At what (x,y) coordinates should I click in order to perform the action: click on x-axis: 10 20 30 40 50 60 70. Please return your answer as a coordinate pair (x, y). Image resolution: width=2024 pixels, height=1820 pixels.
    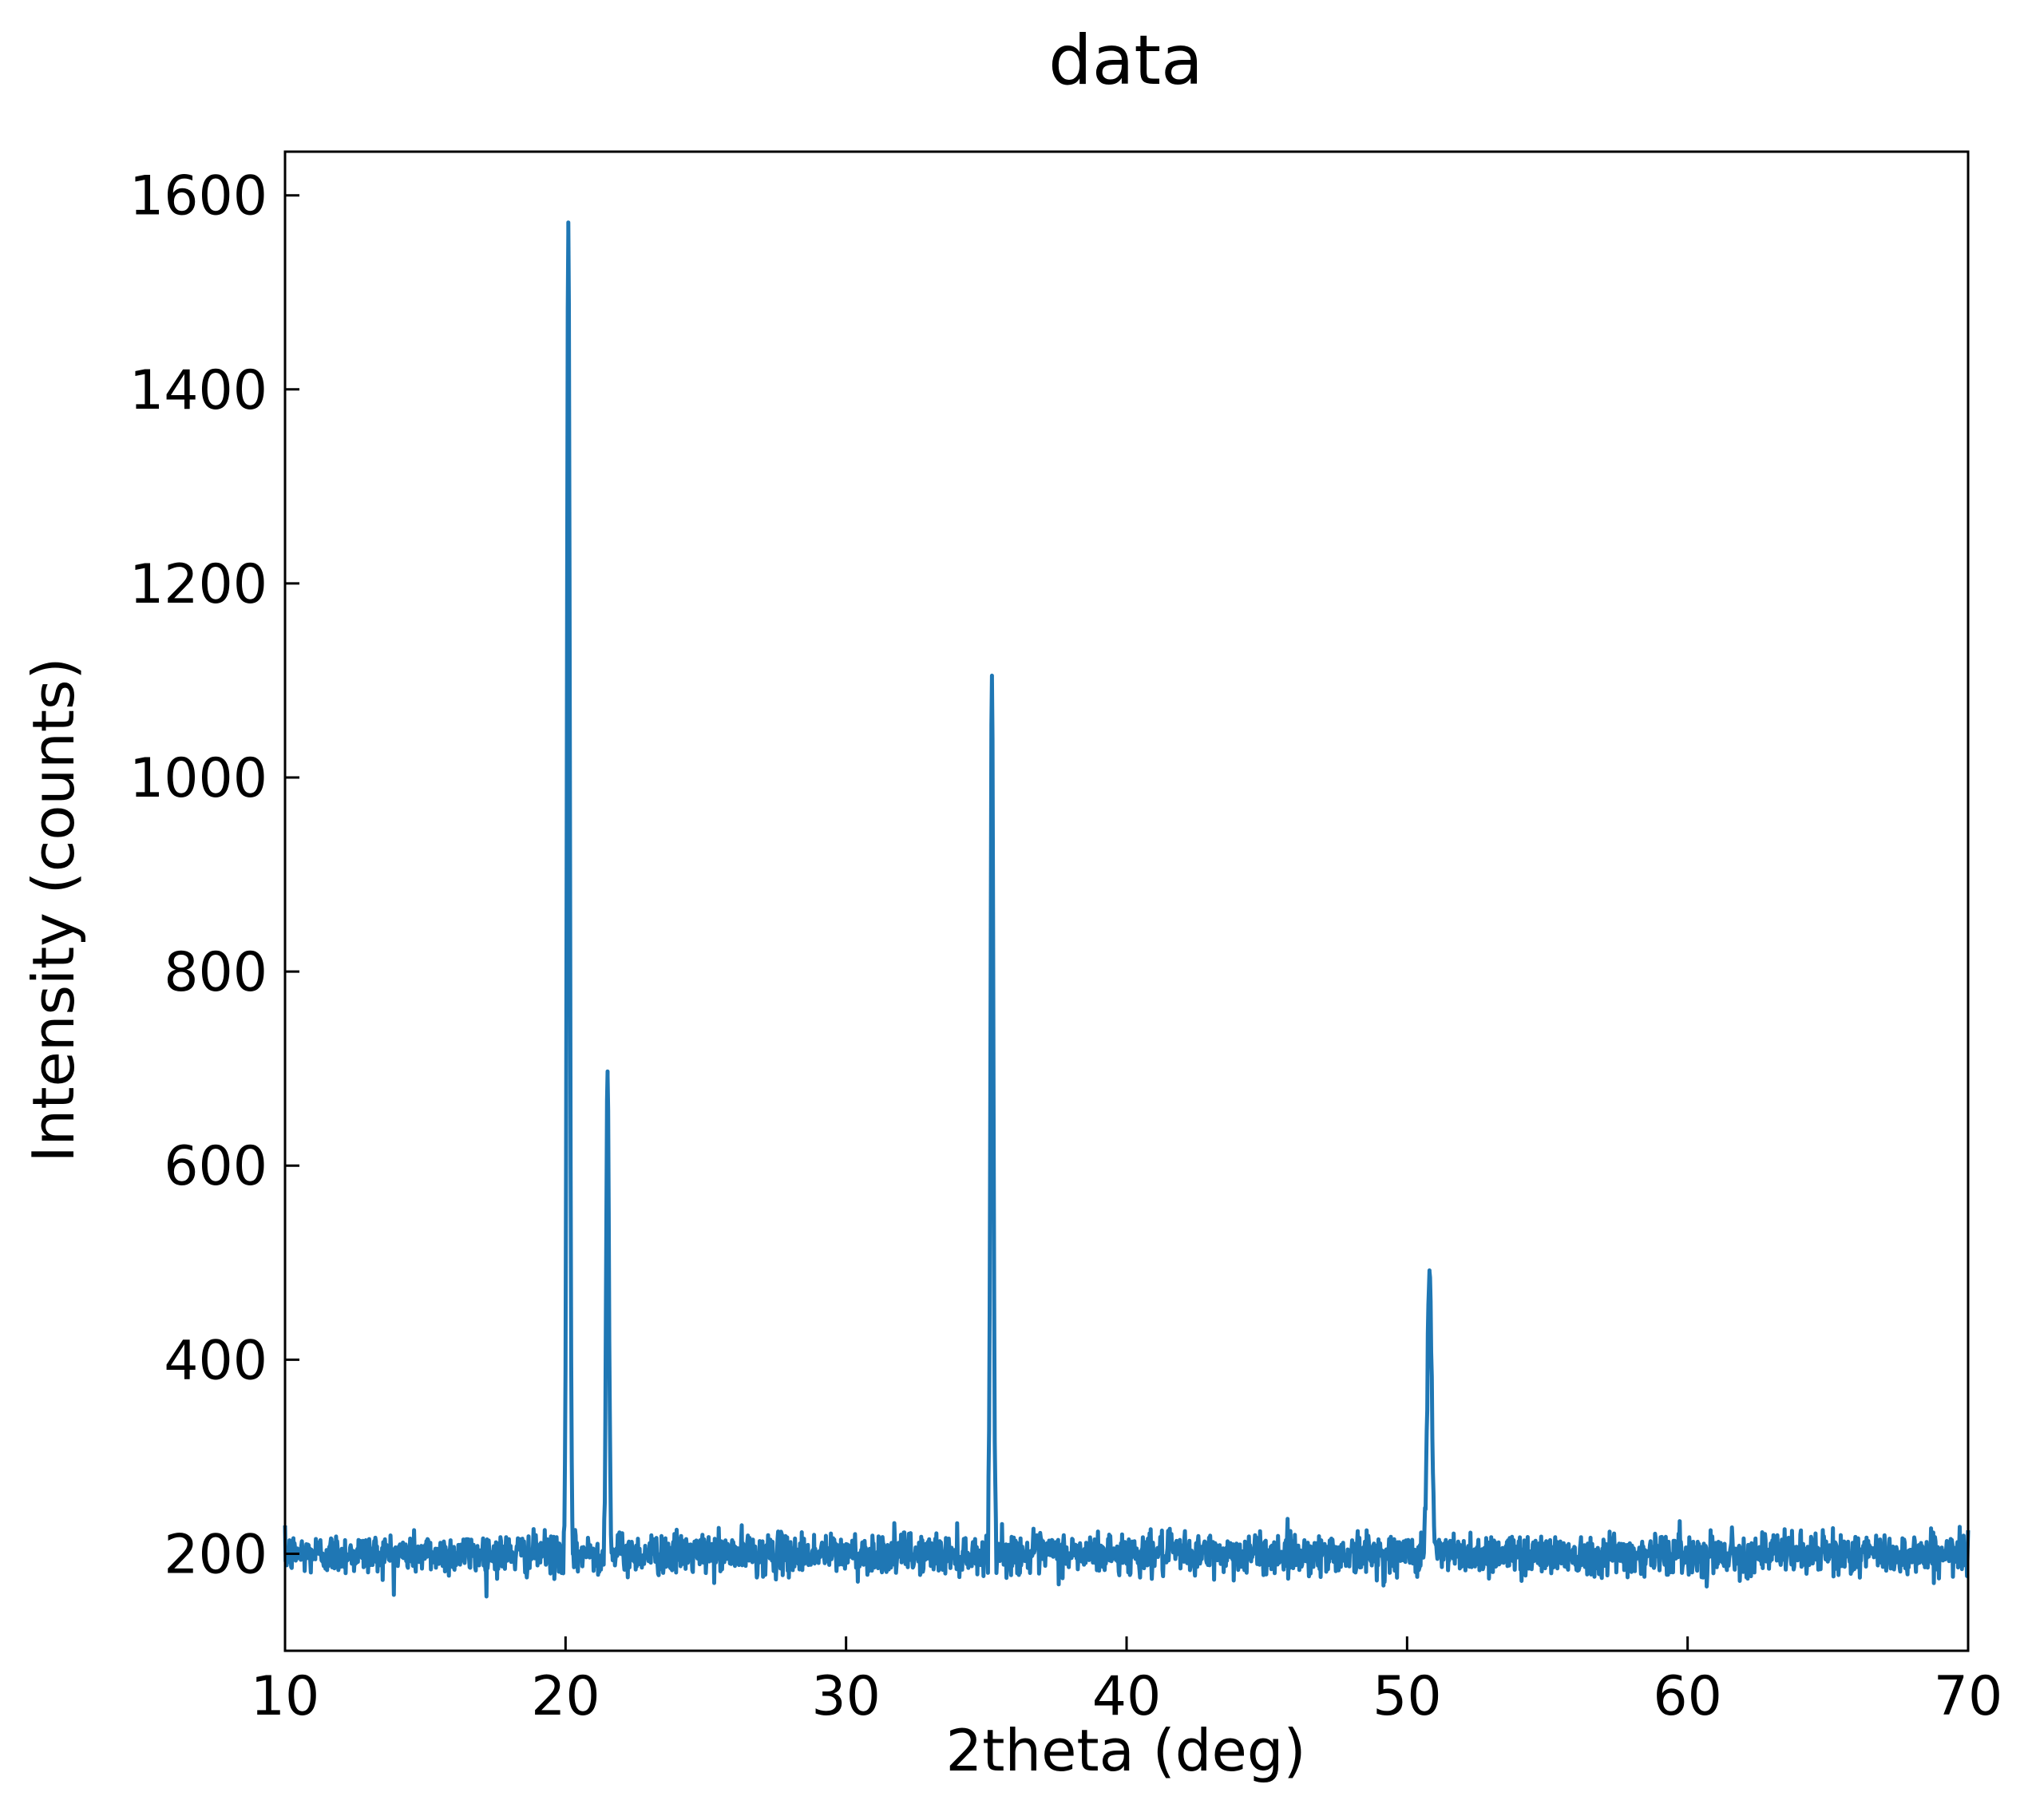
    Looking at the image, I should click on (1127, 1682).